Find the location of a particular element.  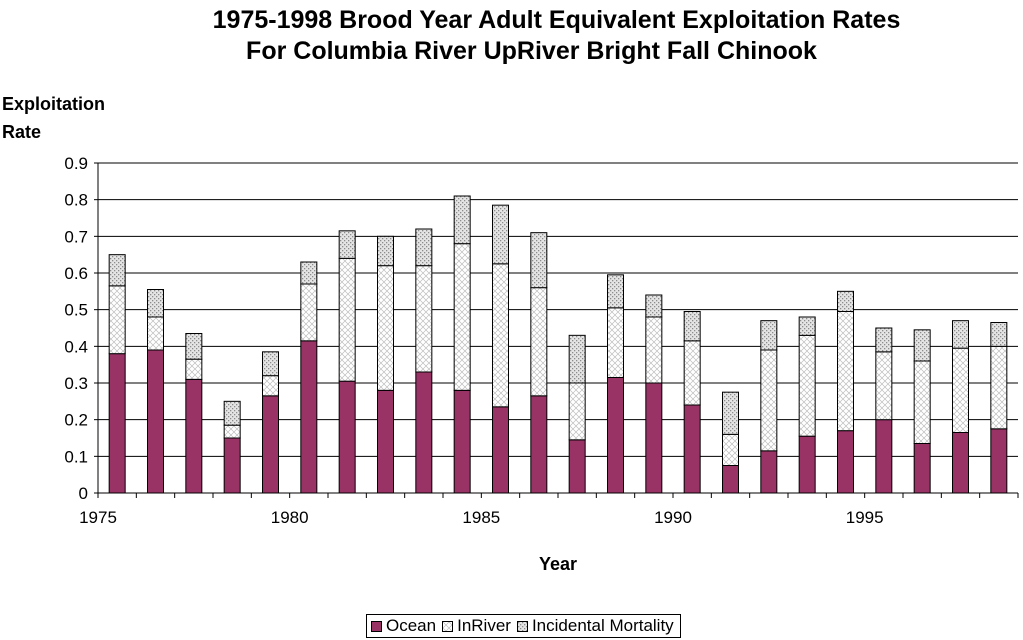

bar-incidental-mortality-1997 is located at coordinates (960, 334).